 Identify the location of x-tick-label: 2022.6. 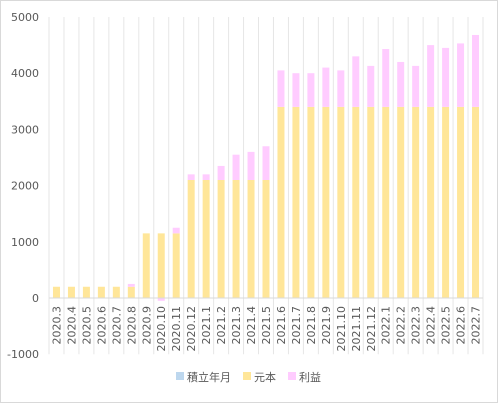
(461, 325).